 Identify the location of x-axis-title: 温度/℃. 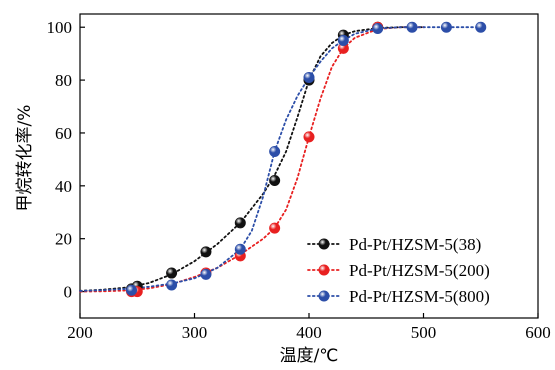
(309, 356).